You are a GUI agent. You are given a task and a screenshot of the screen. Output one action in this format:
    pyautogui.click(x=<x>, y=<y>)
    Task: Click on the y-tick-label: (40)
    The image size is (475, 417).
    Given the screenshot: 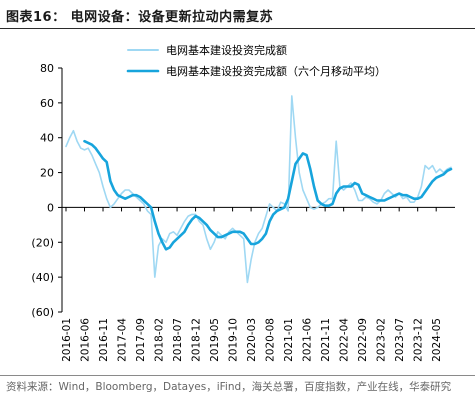 What is the action you would take?
    pyautogui.click(x=42, y=277)
    